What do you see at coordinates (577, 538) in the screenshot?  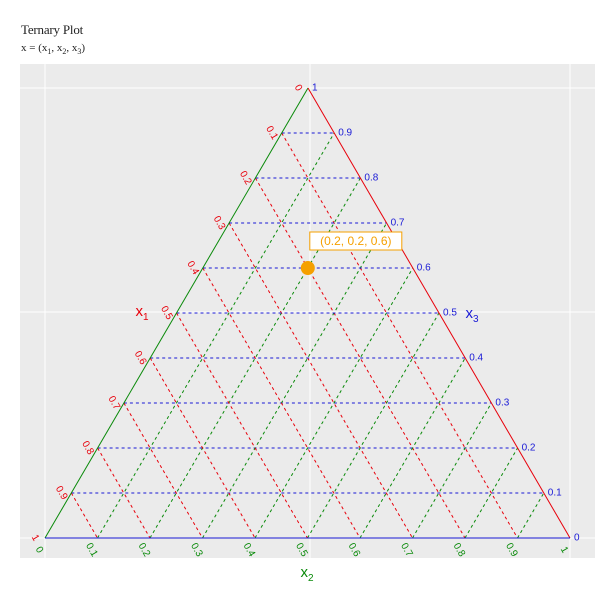 I see `x3-tick-label: 0` at bounding box center [577, 538].